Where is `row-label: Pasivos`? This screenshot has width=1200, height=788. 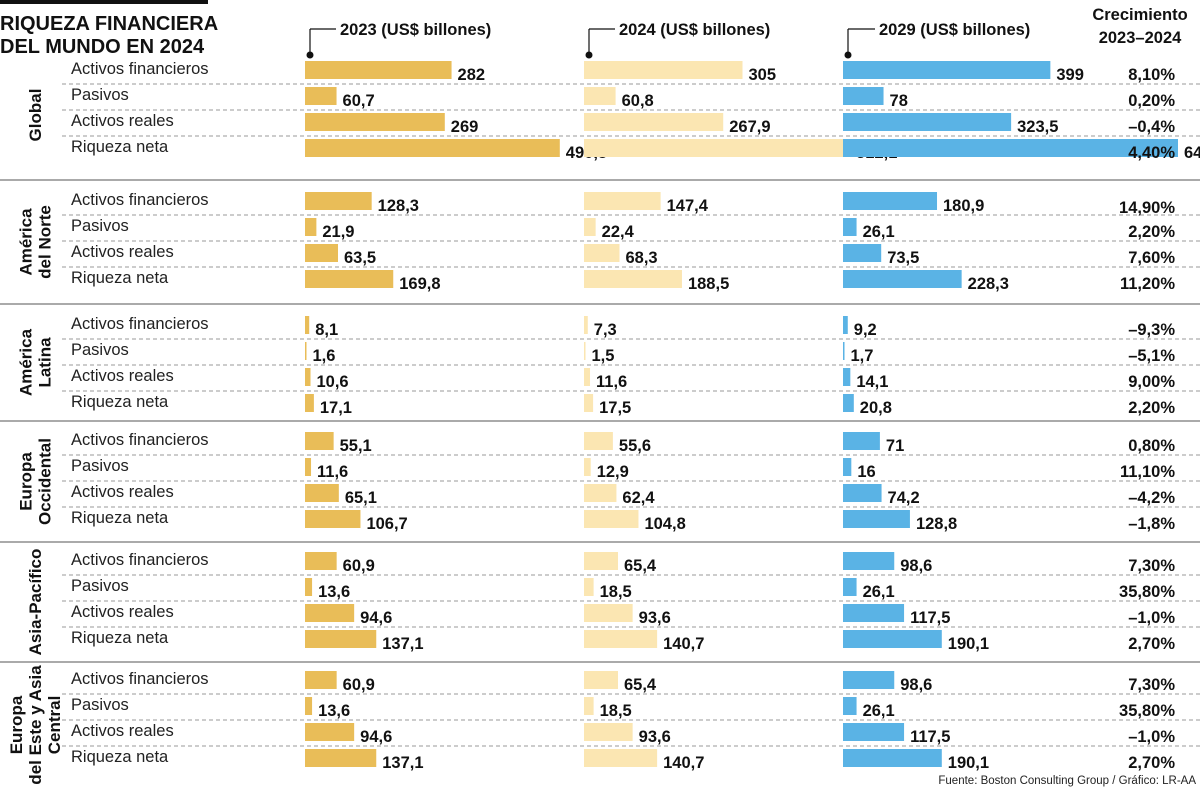
row-label: Pasivos is located at coordinates (100, 586).